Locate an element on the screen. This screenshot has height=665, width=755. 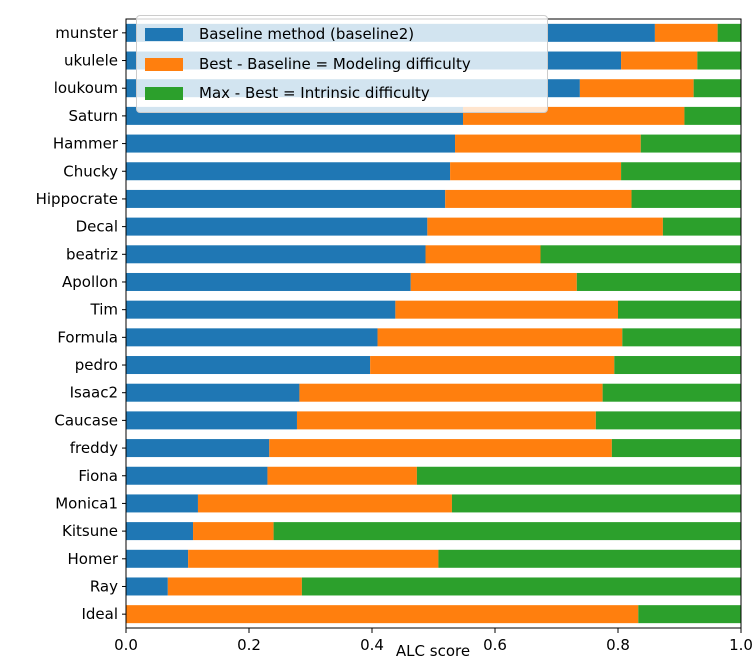
y-tick-label: Saturn is located at coordinates (93, 116).